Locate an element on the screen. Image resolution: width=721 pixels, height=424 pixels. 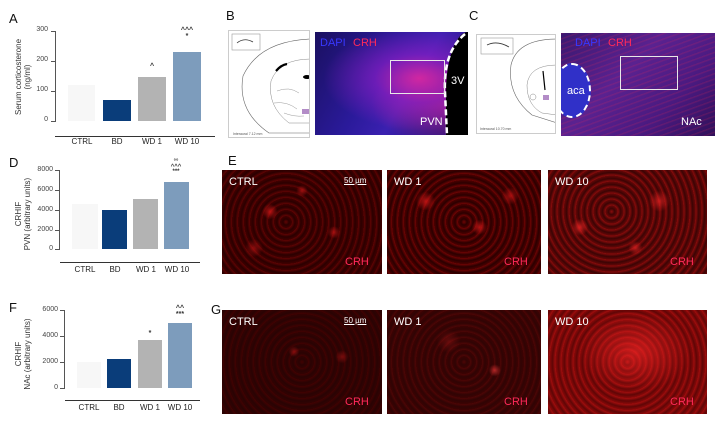
sig-annotation-wd10: °° ^^^ *** is located at coordinates (176, 167).